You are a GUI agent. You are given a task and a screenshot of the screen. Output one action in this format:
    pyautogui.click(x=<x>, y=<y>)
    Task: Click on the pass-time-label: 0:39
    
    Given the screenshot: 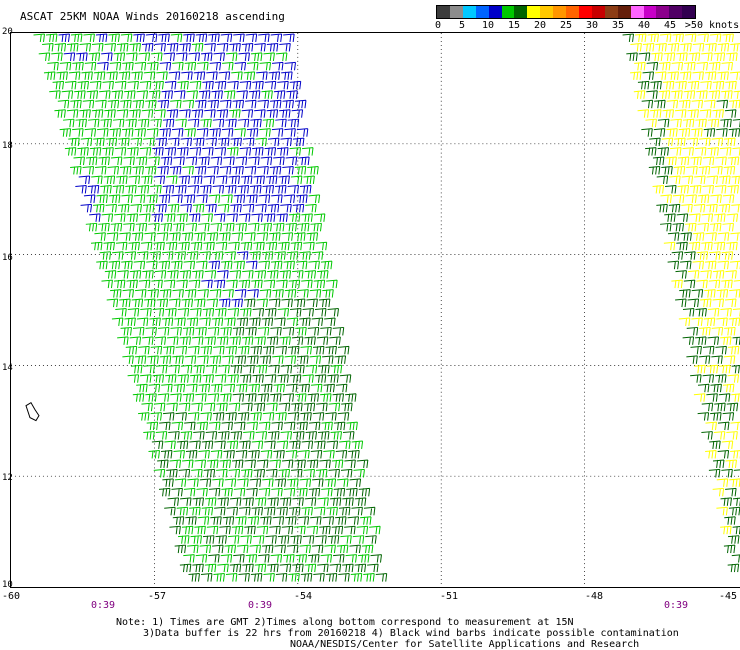 What is the action you would take?
    pyautogui.click(x=103, y=605)
    